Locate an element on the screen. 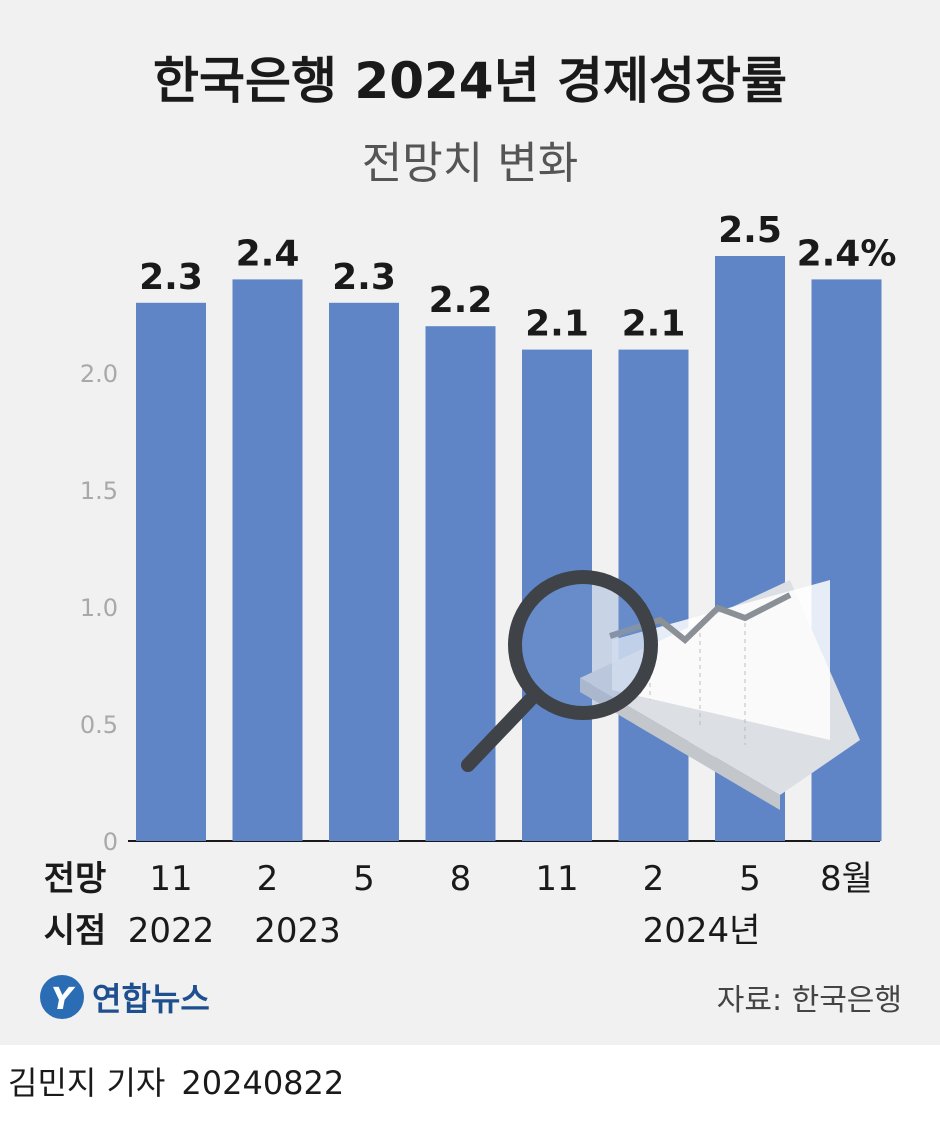 The height and width of the screenshot is (1136, 940). chart-illustration-icon is located at coordinates (660, 690).